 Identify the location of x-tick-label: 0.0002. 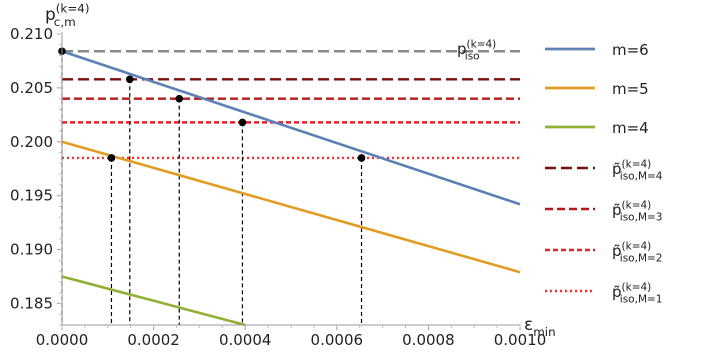
(153, 340).